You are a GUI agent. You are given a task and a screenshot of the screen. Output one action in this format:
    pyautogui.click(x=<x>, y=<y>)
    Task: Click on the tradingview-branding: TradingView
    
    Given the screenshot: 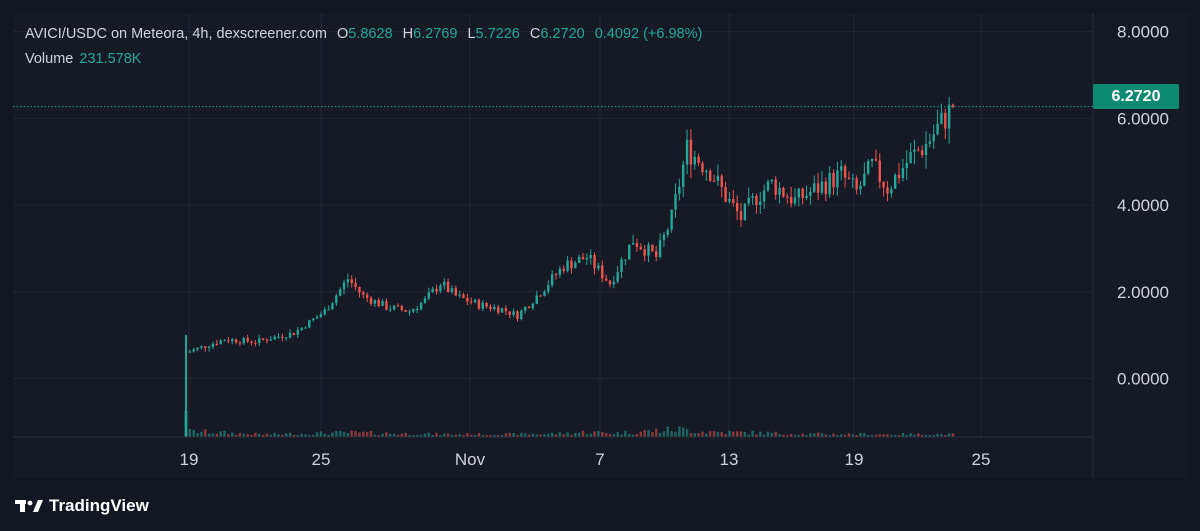 What is the action you would take?
    pyautogui.click(x=82, y=506)
    